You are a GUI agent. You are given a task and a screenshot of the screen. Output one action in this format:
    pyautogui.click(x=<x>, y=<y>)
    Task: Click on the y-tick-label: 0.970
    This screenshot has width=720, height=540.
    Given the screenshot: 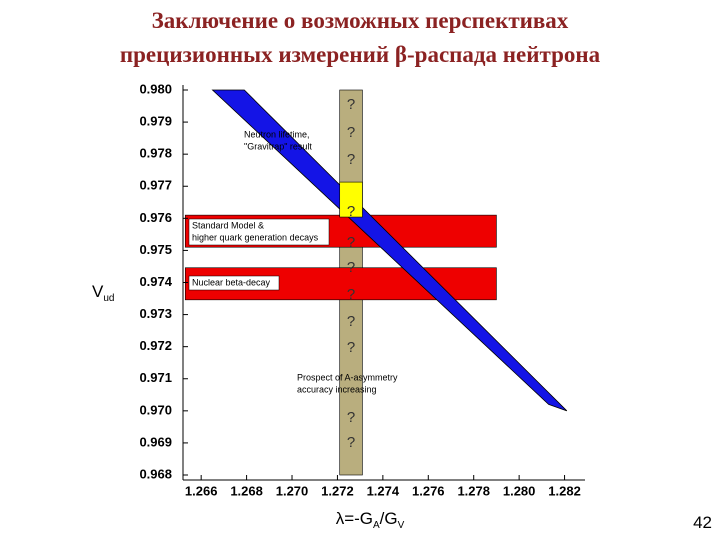 What is the action you would take?
    pyautogui.click(x=155, y=409)
    